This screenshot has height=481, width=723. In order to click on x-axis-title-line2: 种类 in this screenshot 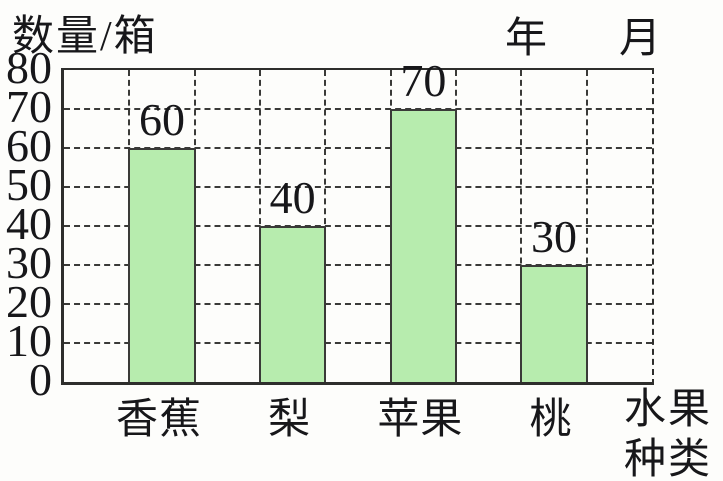, I will do `click(668, 459)`.